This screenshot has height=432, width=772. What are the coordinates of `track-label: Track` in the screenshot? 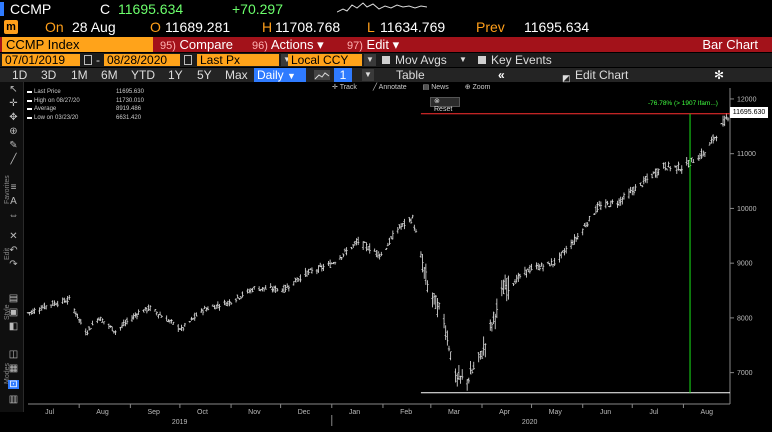 It's located at (348, 87).